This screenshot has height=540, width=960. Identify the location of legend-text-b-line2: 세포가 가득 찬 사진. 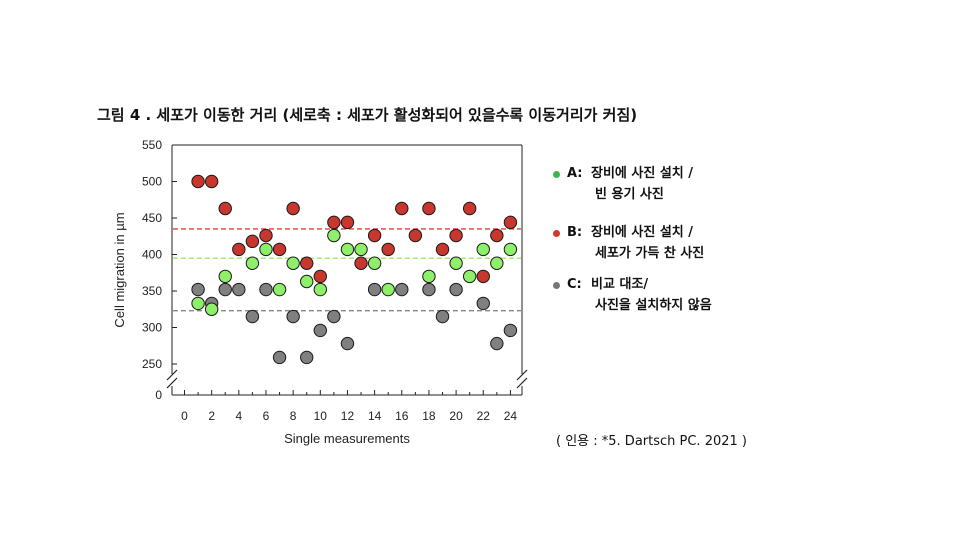
(650, 253).